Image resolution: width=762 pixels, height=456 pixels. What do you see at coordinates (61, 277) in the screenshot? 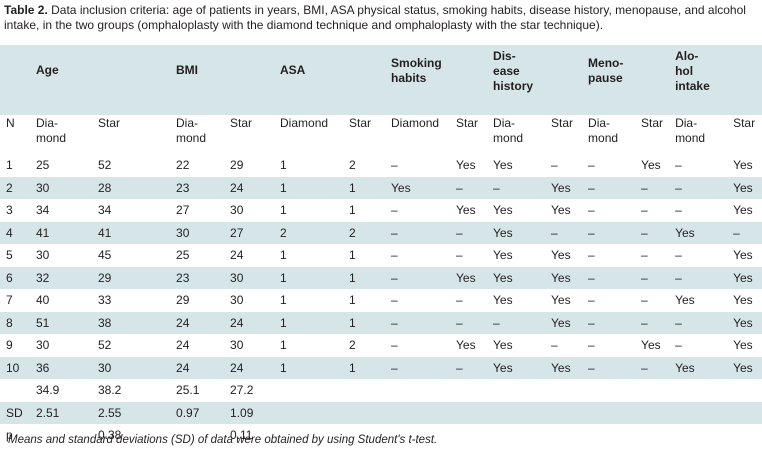
I see `table-cell: 32` at bounding box center [61, 277].